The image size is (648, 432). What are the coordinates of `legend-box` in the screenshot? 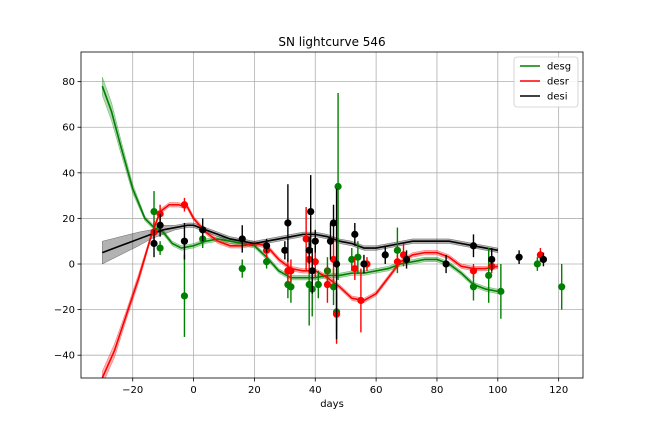 It's located at (546, 82).